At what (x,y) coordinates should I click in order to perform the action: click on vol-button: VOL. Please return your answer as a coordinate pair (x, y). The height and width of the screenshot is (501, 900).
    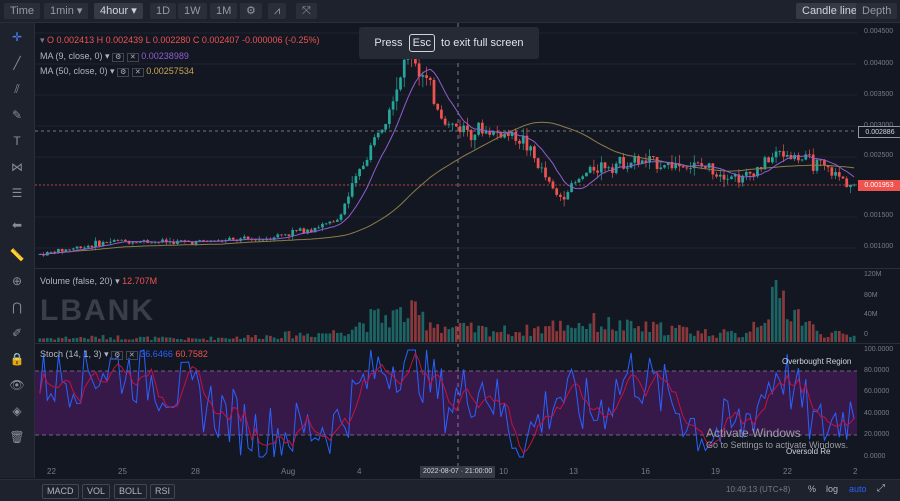
    Looking at the image, I should click on (96, 491).